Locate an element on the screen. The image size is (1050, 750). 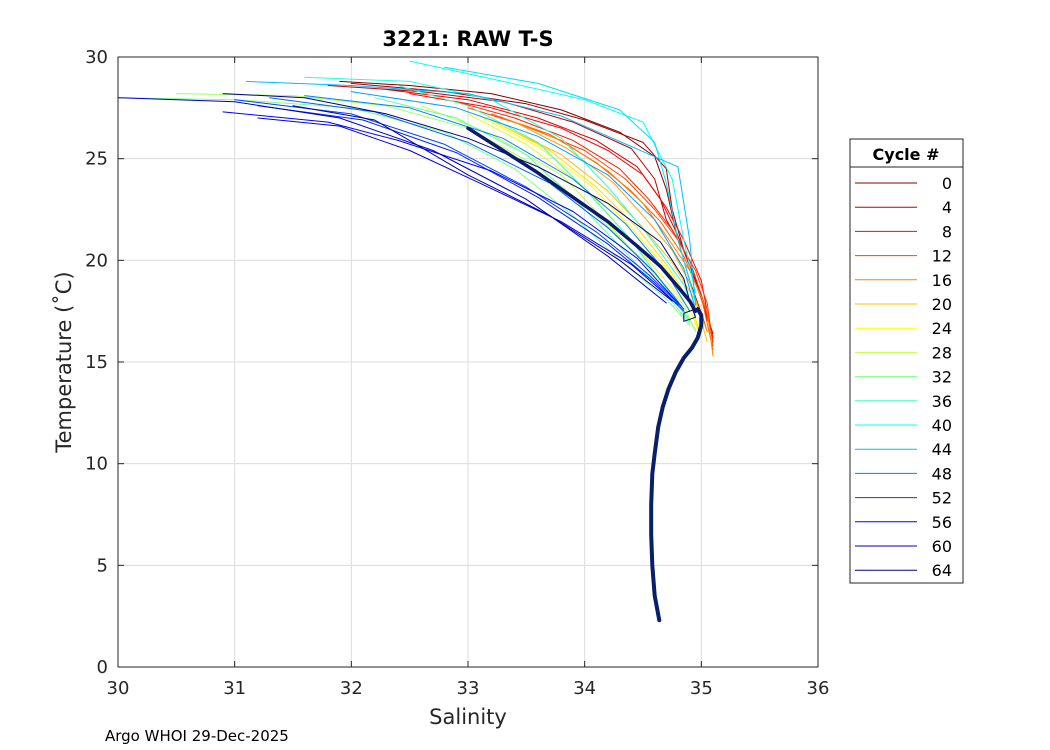
y-tick-label: 25 is located at coordinates (96, 159).